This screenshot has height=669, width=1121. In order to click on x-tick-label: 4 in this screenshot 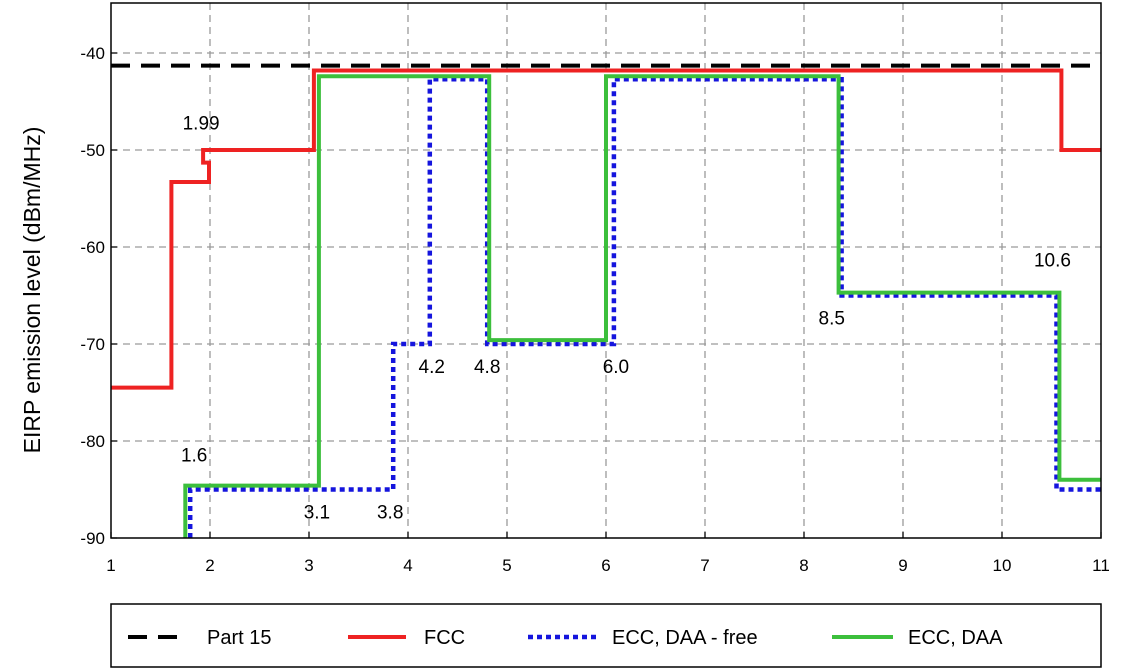, I will do `click(407, 565)`.